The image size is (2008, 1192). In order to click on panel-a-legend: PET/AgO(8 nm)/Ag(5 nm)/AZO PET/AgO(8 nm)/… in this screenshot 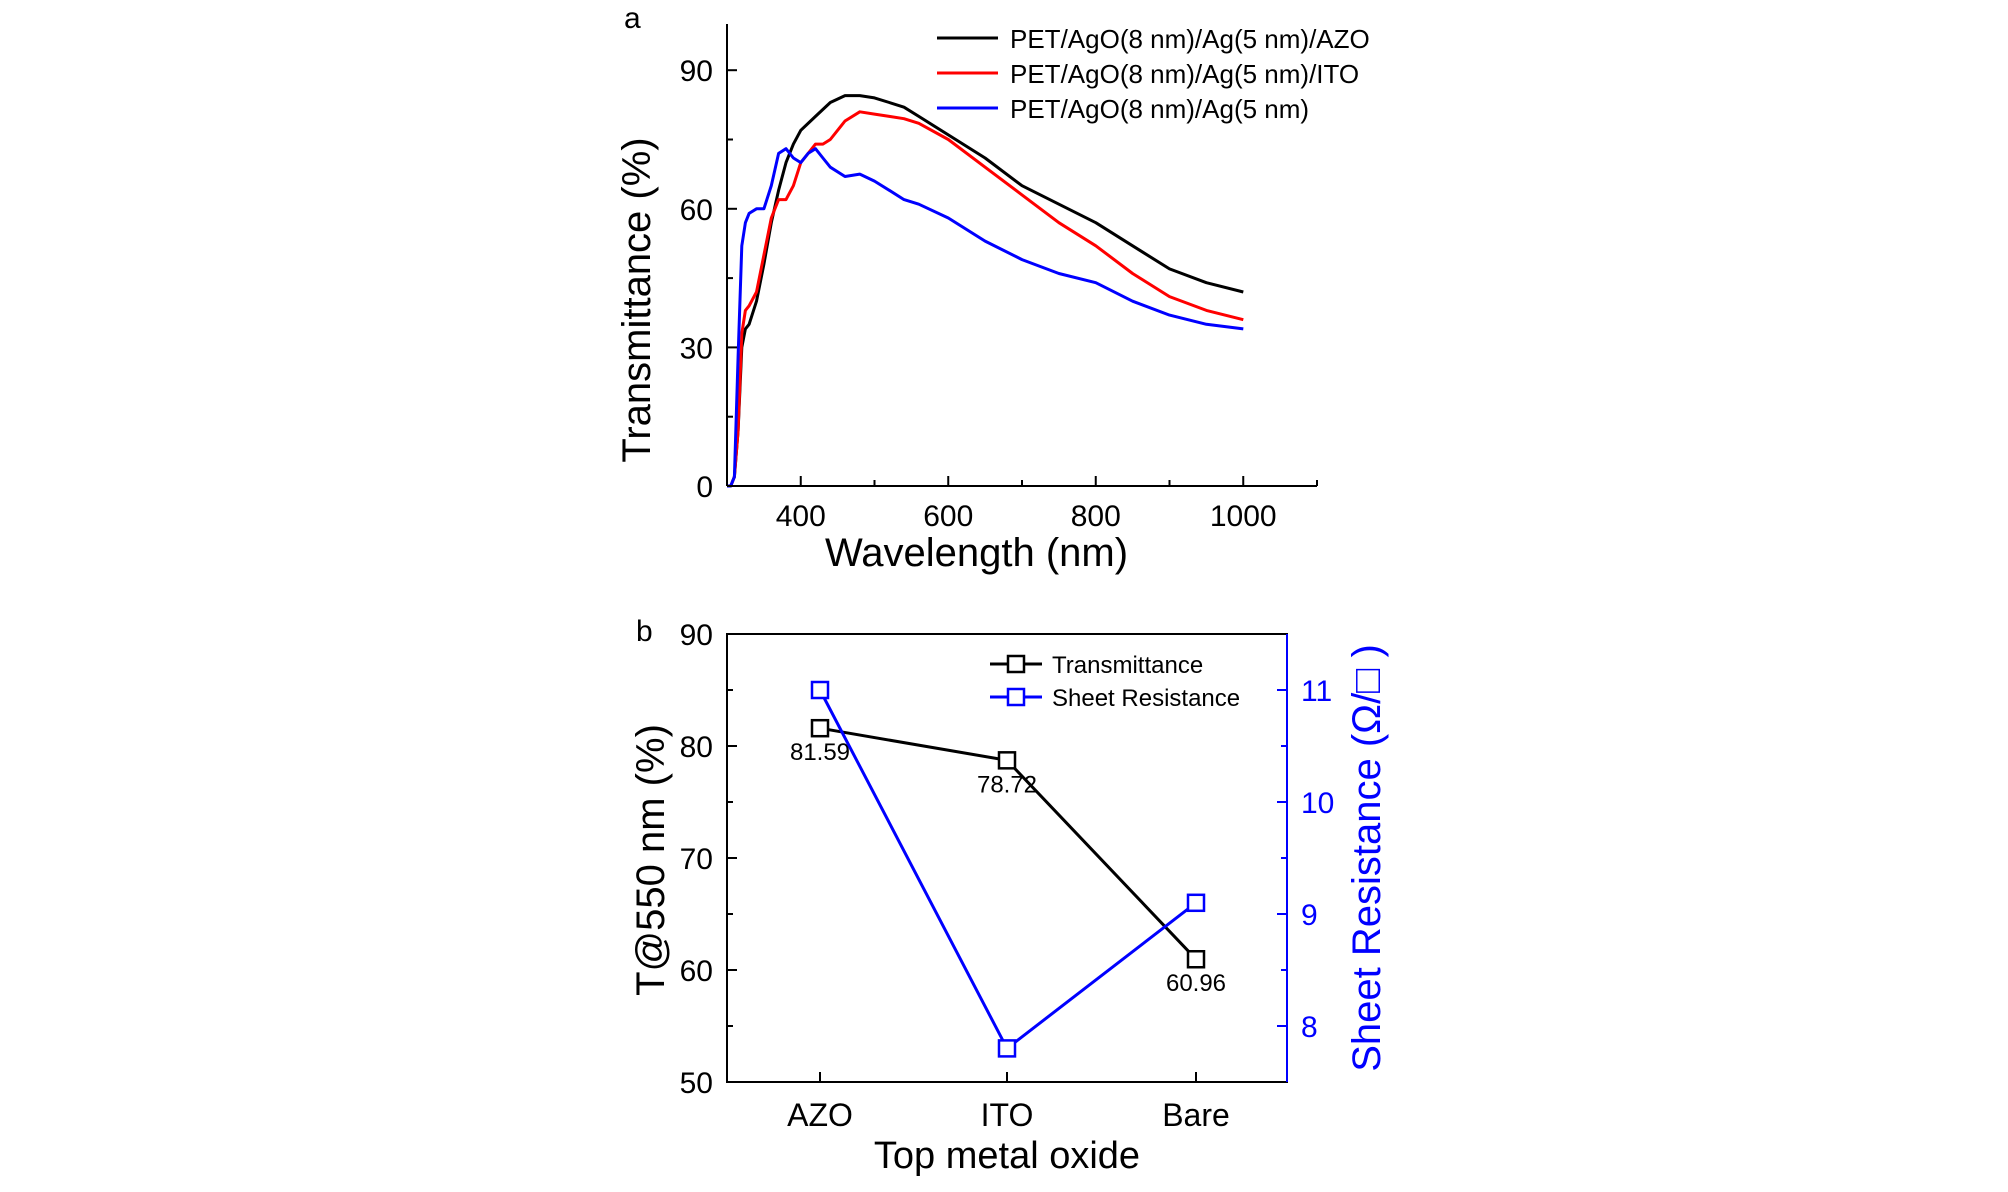, I will do `click(1153, 74)`.